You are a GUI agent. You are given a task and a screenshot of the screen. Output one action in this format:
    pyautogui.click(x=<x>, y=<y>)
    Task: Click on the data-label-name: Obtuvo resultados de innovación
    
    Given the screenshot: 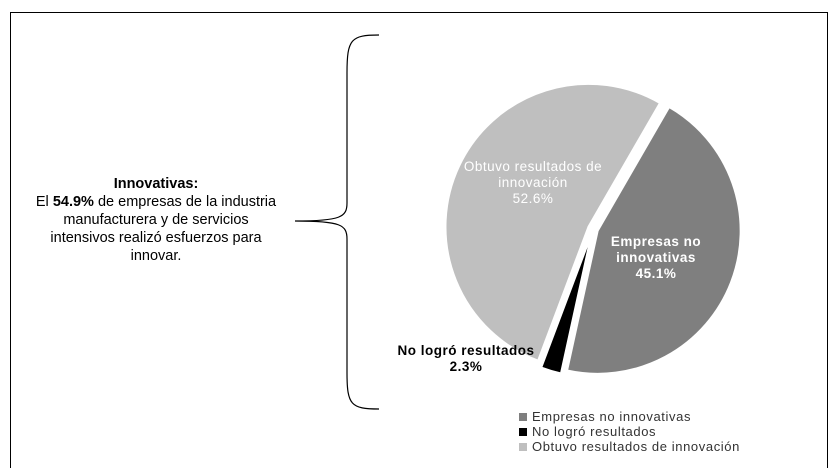 What is the action you would take?
    pyautogui.click(x=533, y=174)
    